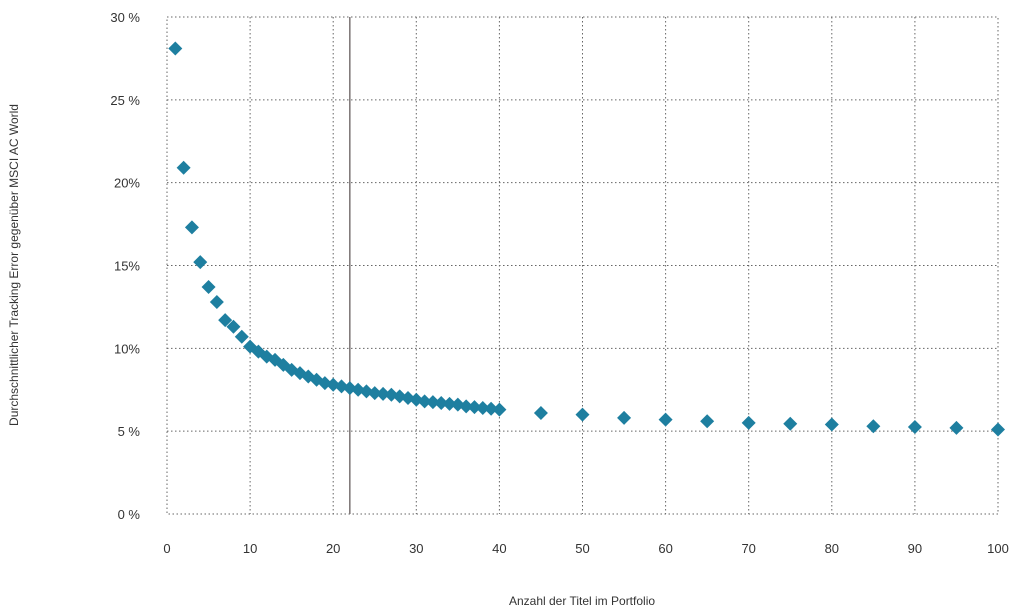 The height and width of the screenshot is (609, 1011). Describe the element at coordinates (125, 100) in the screenshot. I see `y-tick-label: 25 %` at that location.